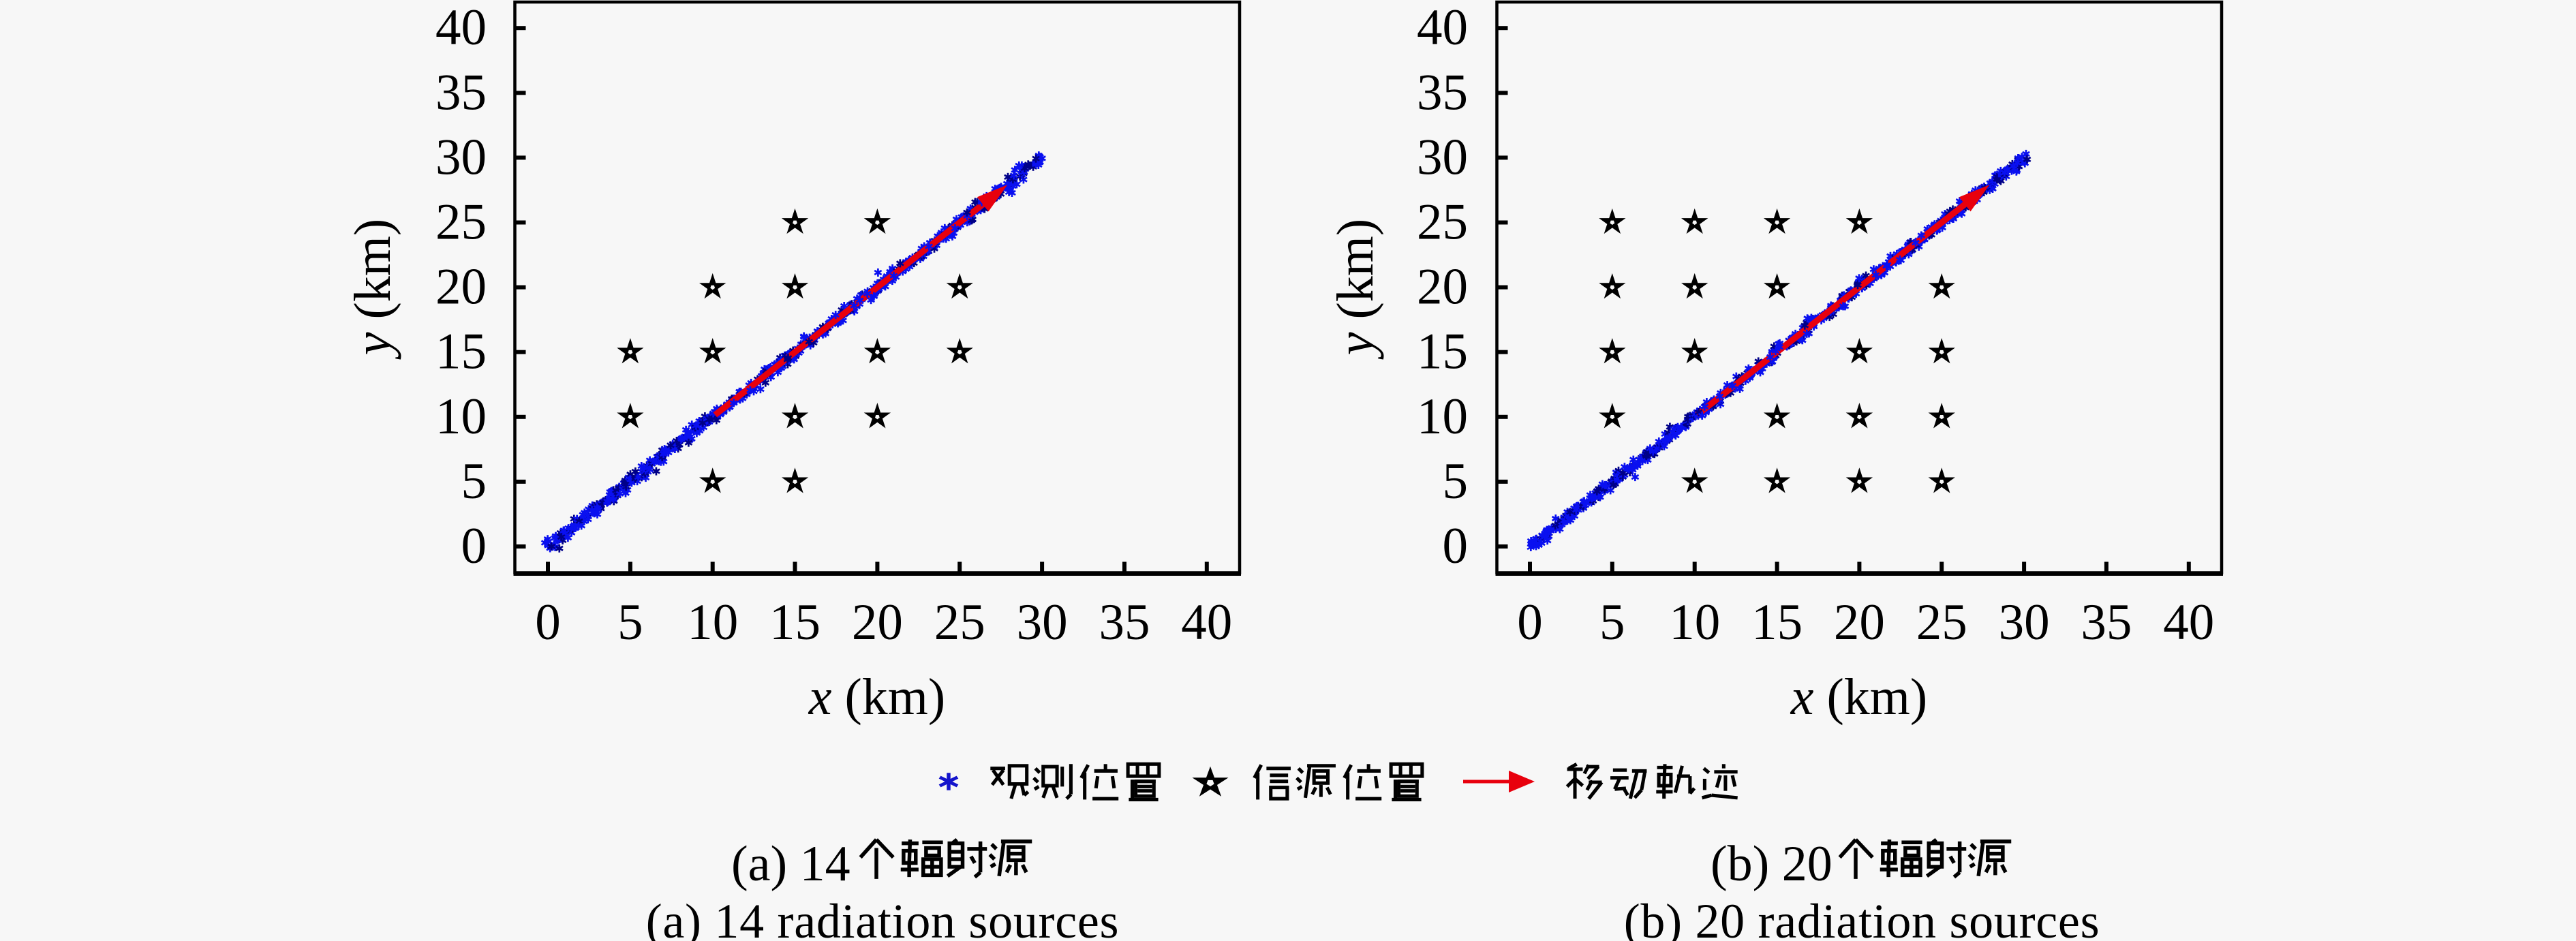  I want to click on svg-text: (b) 20 radiation sources, so click(1862, 917).